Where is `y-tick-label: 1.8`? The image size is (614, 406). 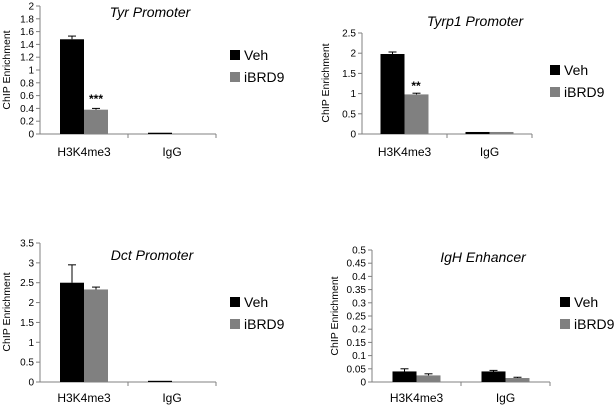
y-tick-label: 1.8 is located at coordinates (27, 19).